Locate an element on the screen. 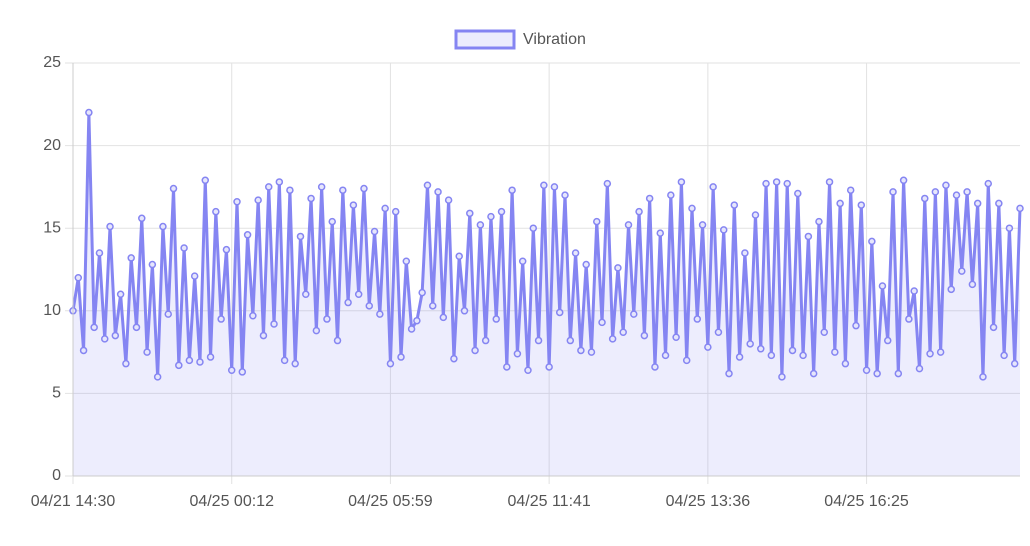  y-tick-label: 15 is located at coordinates (52, 227).